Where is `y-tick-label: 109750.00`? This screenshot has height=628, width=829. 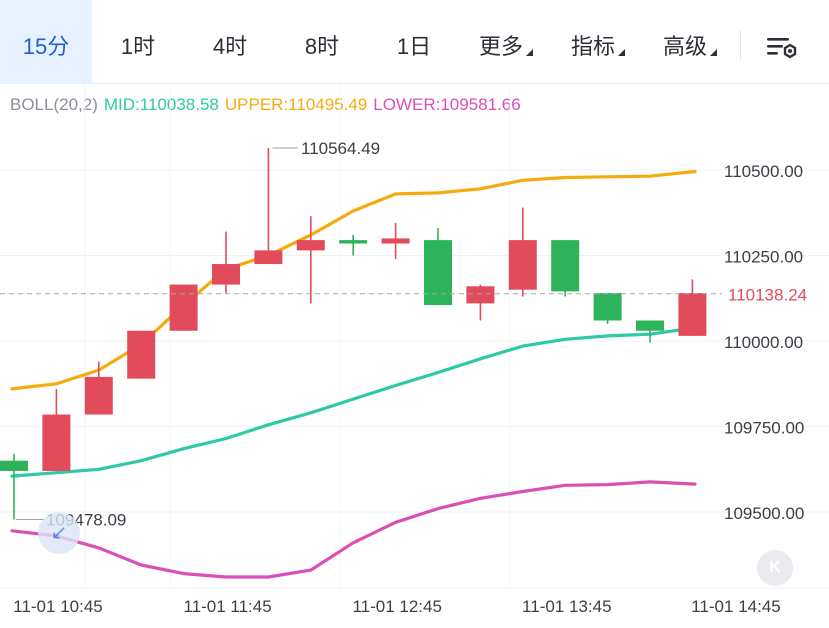
y-tick-label: 109750.00 is located at coordinates (764, 428).